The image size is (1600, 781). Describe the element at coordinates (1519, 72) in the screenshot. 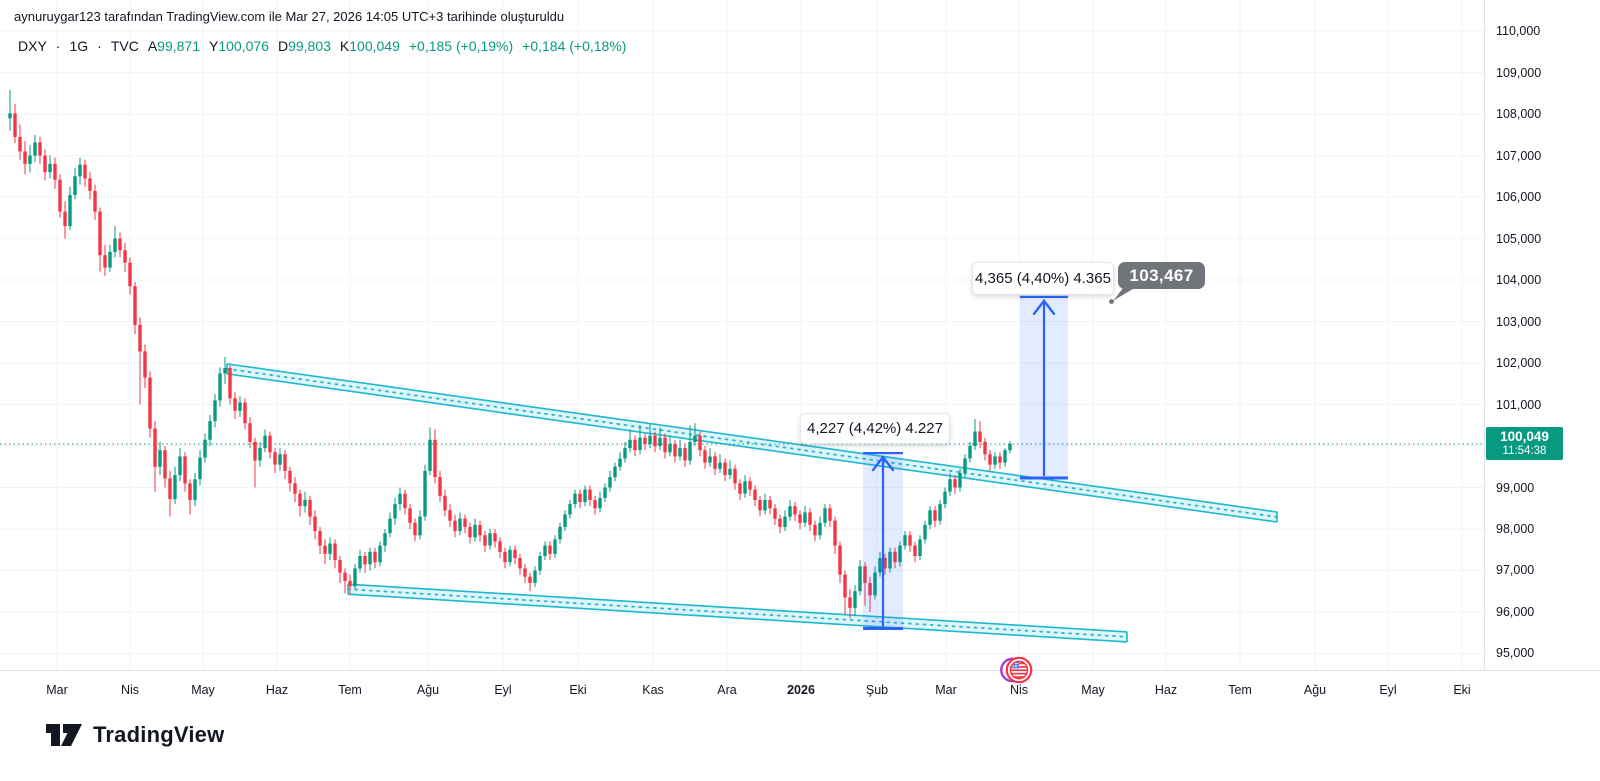

I see `price-tick: 109,000` at that location.